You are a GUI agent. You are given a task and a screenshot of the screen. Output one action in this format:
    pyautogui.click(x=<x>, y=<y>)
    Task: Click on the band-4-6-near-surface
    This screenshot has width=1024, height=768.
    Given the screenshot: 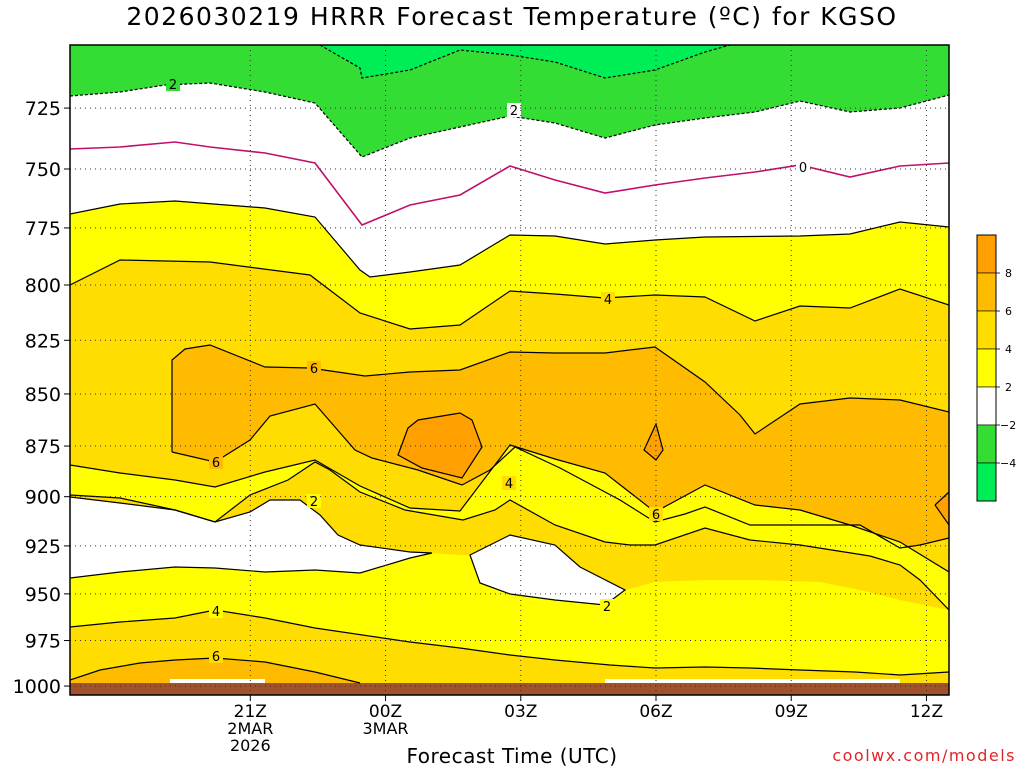 What is the action you would take?
    pyautogui.click(x=509, y=647)
    